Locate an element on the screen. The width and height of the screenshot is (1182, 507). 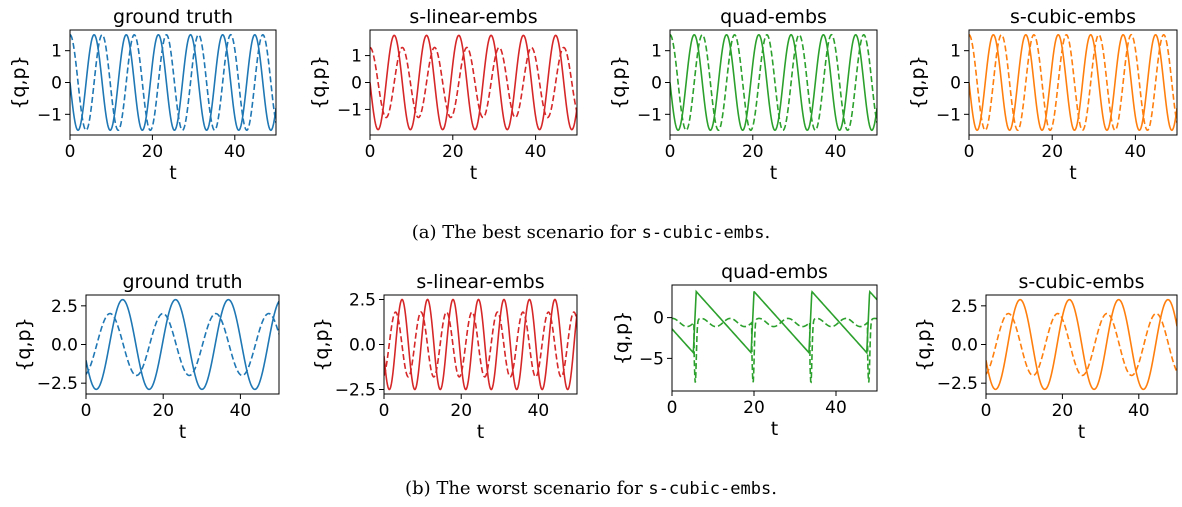
caption-b: (b) The worst scenario for s-cubic-embs. is located at coordinates (591, 488).